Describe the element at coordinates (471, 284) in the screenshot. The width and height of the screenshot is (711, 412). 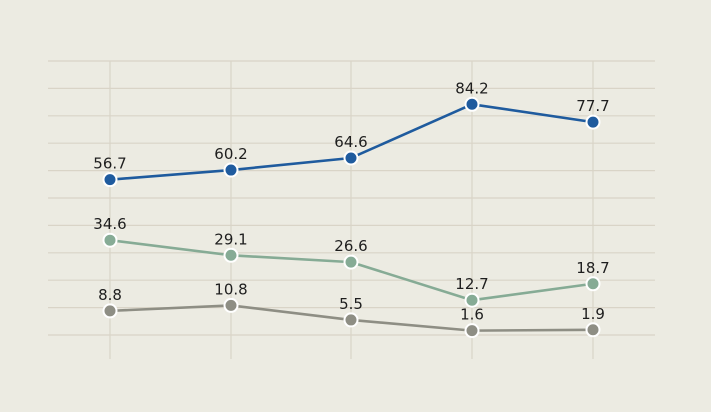
I see `data-label: 12.7` at that location.